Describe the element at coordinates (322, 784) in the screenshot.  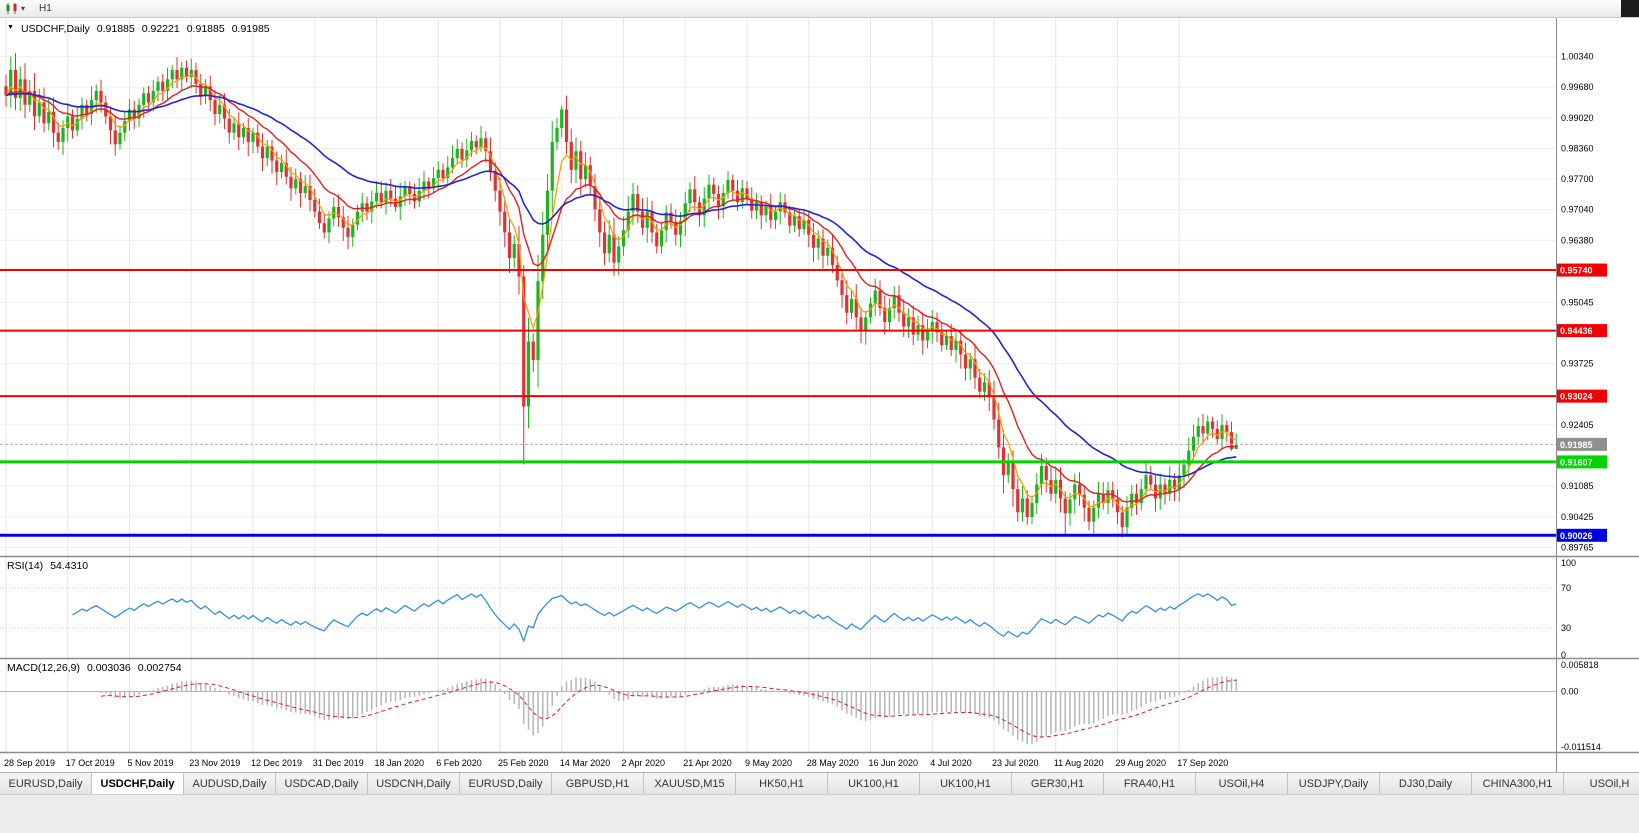
I see `chart-tab-USDCAD-Daily: USDCAD,Daily` at that location.